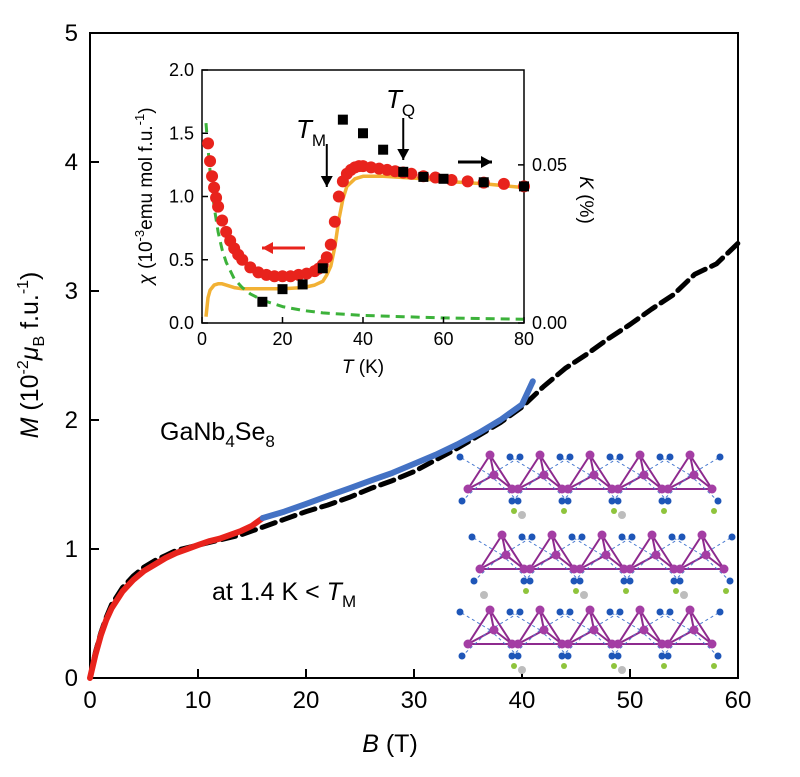 The height and width of the screenshot is (777, 800). Describe the element at coordinates (363, 339) in the screenshot. I see `inset-x-tick-label: 40` at that location.